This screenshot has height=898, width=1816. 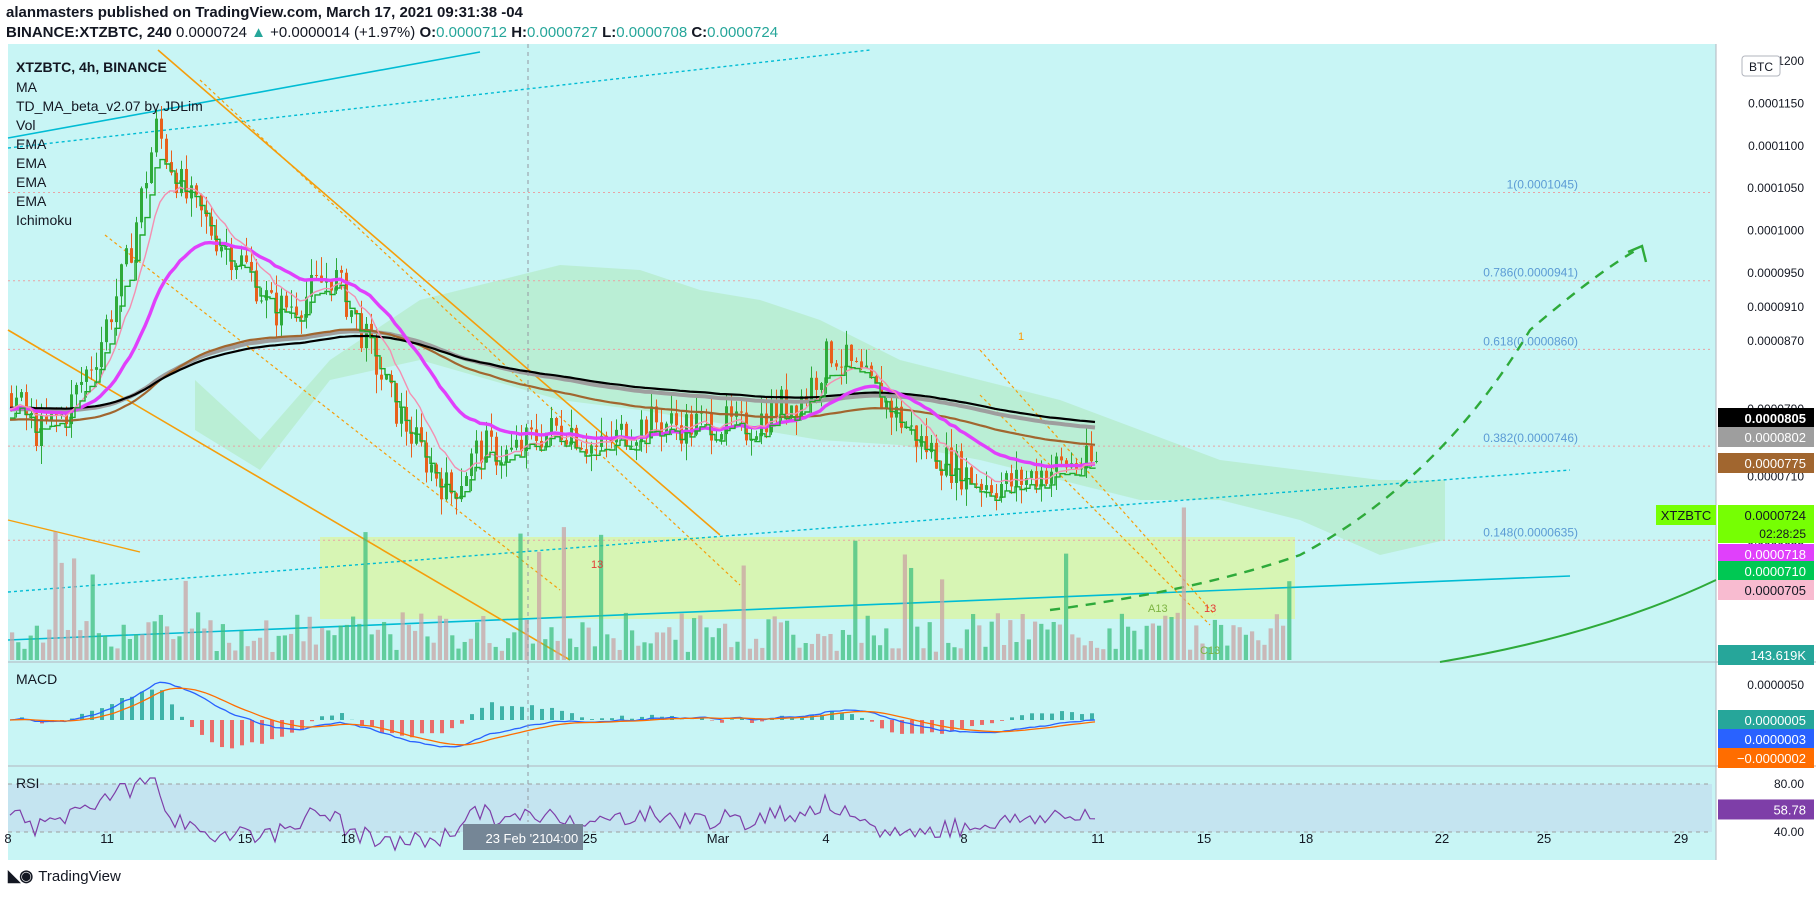 What do you see at coordinates (31, 201) in the screenshot?
I see `legend-ema-4: EMA` at bounding box center [31, 201].